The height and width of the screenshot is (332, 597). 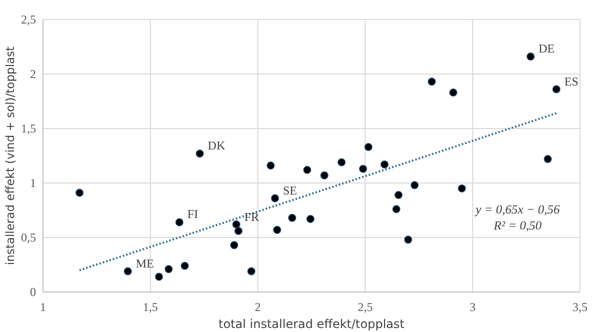 I want to click on annotation: FI, so click(x=192, y=214).